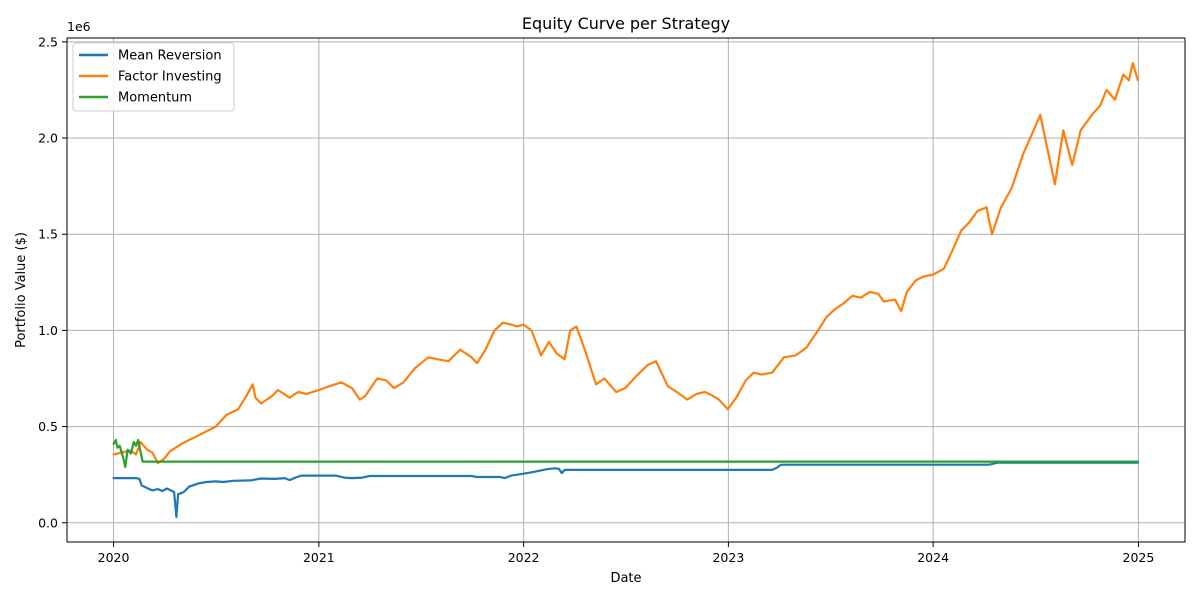  Describe the element at coordinates (524, 557) in the screenshot. I see `x-tick-label: 2022` at that location.